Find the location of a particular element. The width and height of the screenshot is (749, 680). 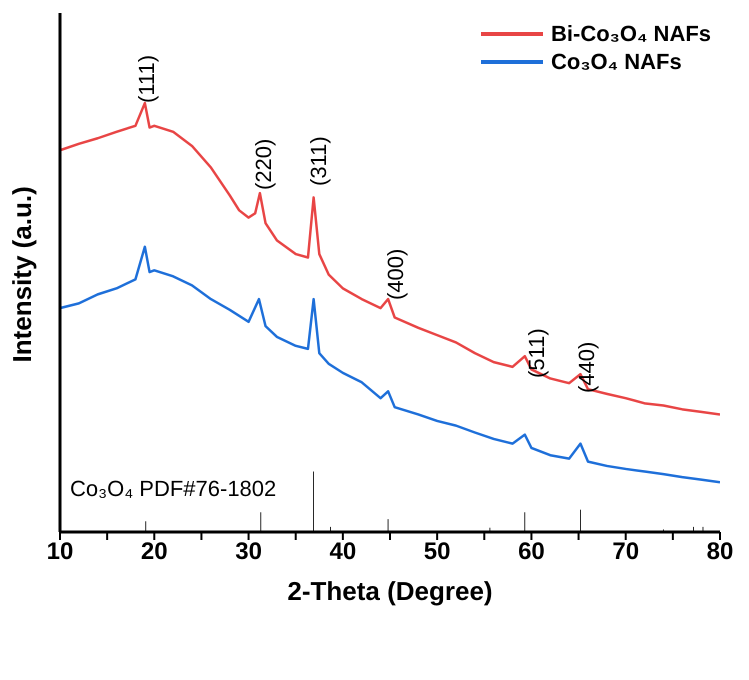

annotation: (511) is located at coordinates (536, 353).